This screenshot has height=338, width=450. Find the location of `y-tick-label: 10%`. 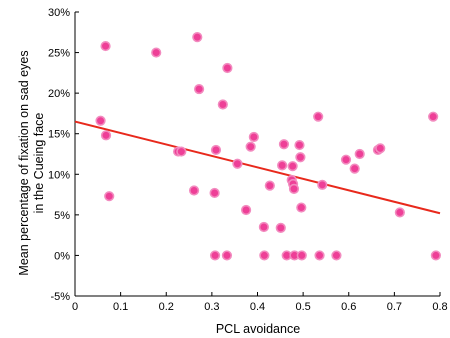

y-tick-label: 10% is located at coordinates (59, 175).